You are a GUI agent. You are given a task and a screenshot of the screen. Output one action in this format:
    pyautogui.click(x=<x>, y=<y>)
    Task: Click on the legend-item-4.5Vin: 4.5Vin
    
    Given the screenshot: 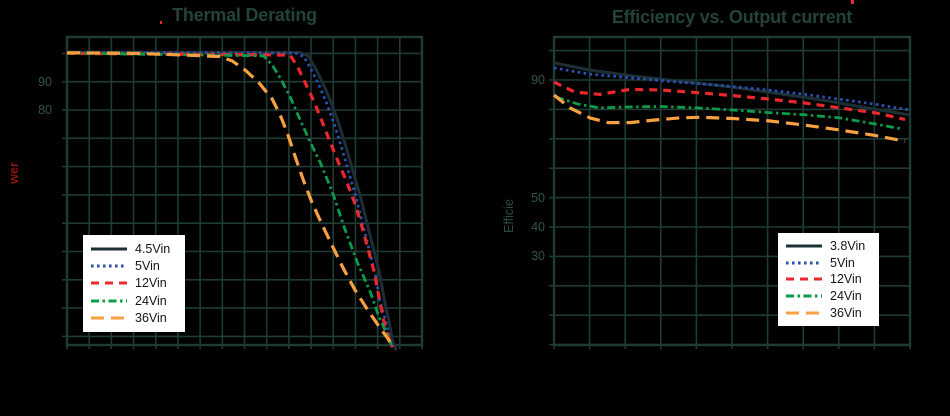 What is the action you would take?
    pyautogui.click(x=134, y=249)
    